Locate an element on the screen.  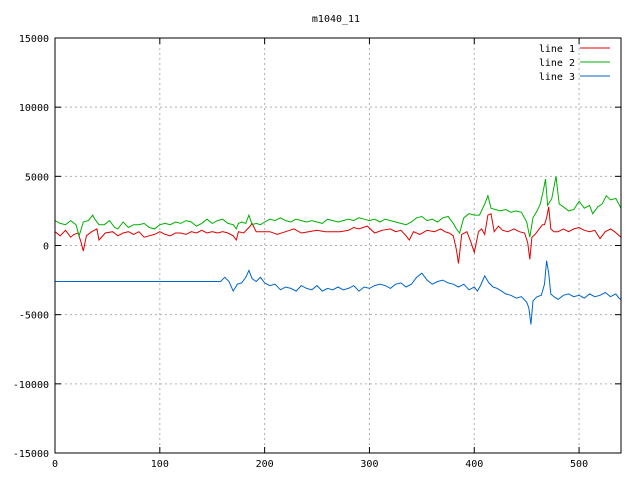
legend-label-3: line 3 is located at coordinates (557, 77).